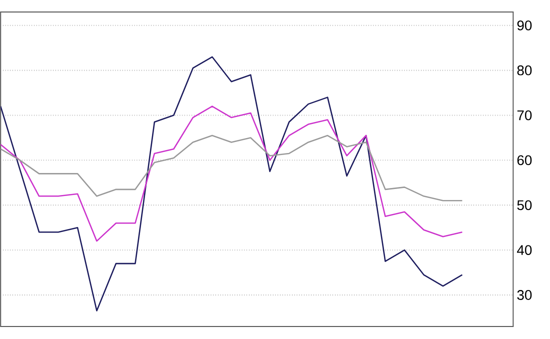  Describe the element at coordinates (524, 25) in the screenshot. I see `y-tick-label: 90` at that location.